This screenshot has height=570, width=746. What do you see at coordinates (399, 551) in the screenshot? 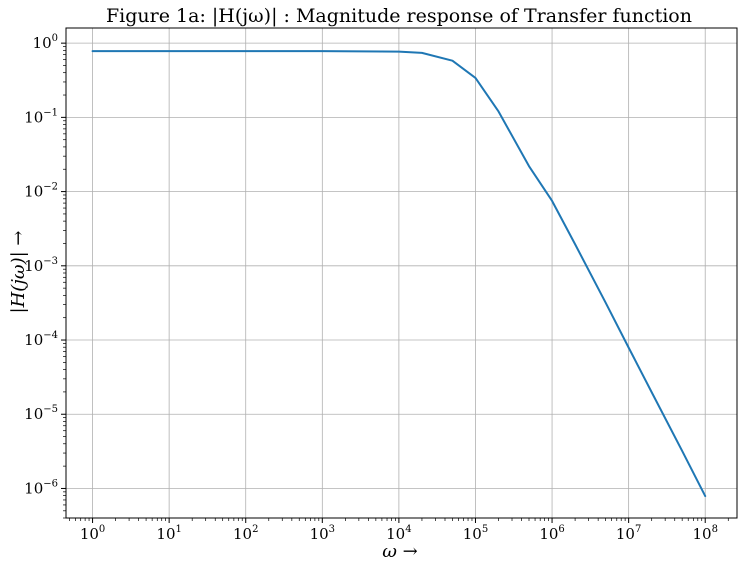
I see `x-axis-label: ω →` at bounding box center [399, 551].